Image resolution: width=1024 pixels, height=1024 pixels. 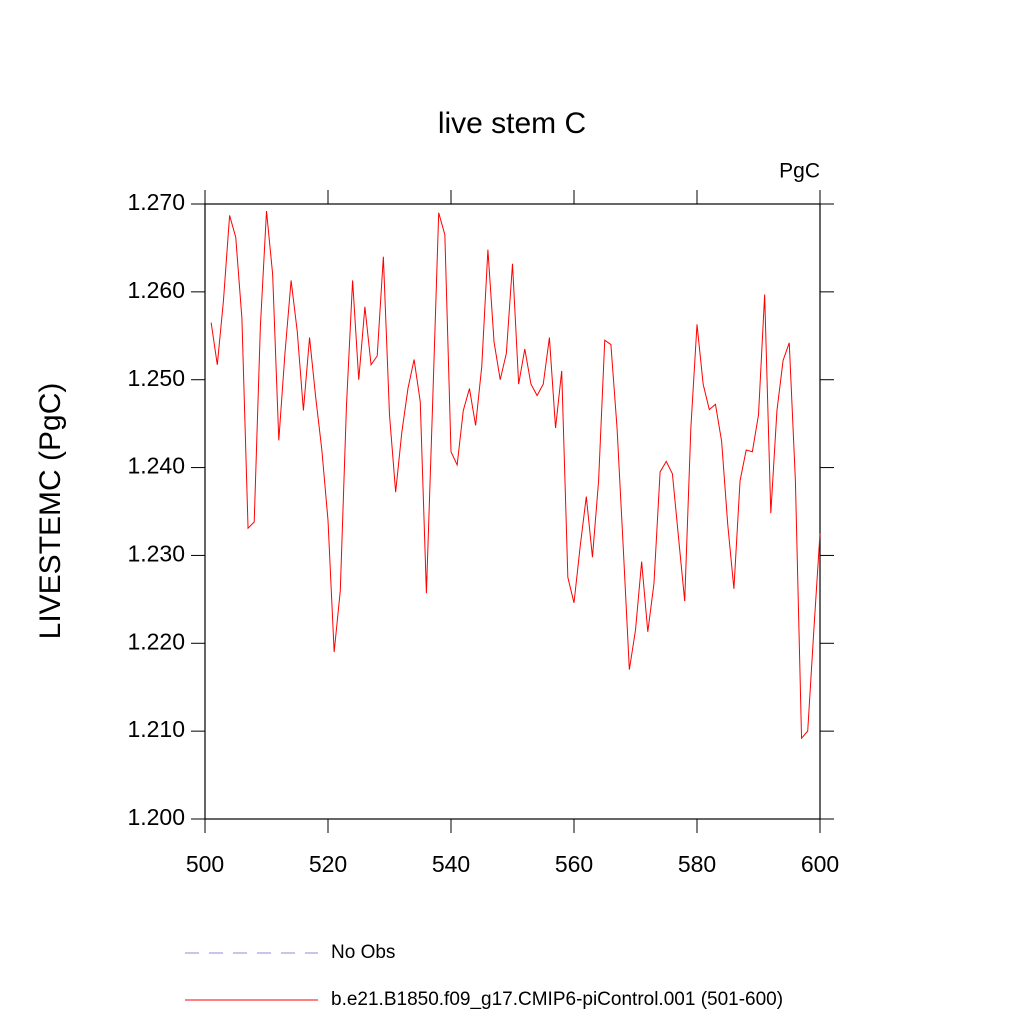 What do you see at coordinates (799, 171) in the screenshot?
I see `units-label: PgC` at bounding box center [799, 171].